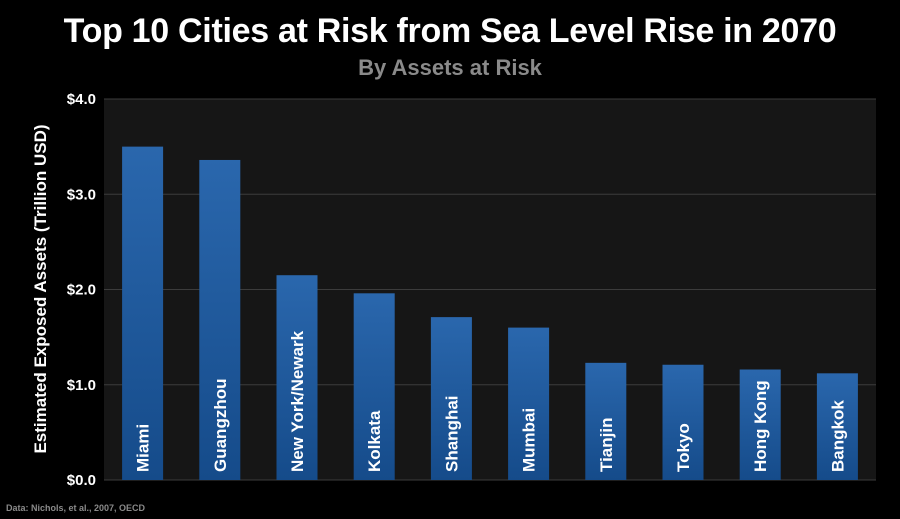  Describe the element at coordinates (81, 194) in the screenshot. I see `y-tick-label: $3.0` at that location.